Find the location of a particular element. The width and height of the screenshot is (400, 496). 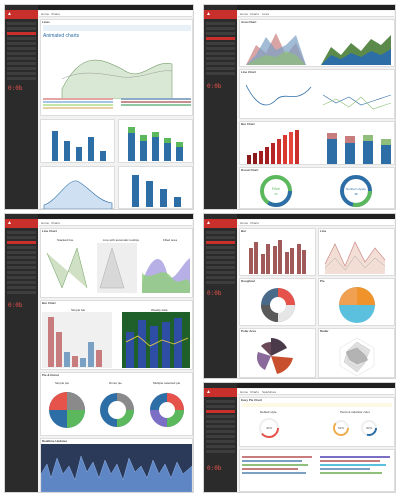

pie-panel: Pie is located at coordinates (356, 302).